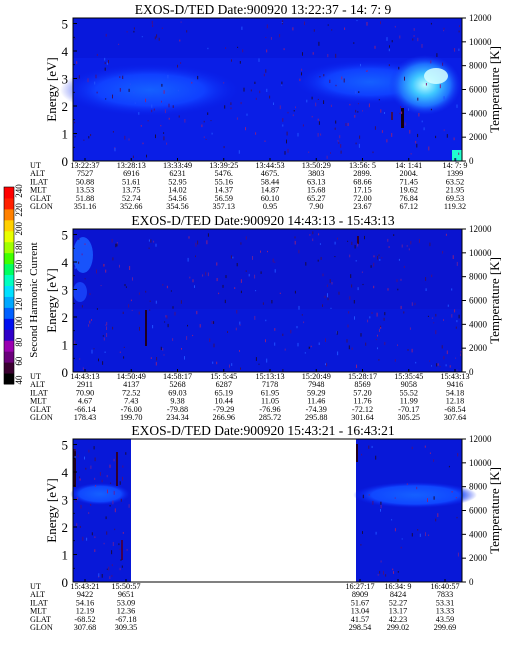 Image resolution: width=505 pixels, height=649 pixels. I want to click on colorbar-tick-label: 60, so click(19, 361).